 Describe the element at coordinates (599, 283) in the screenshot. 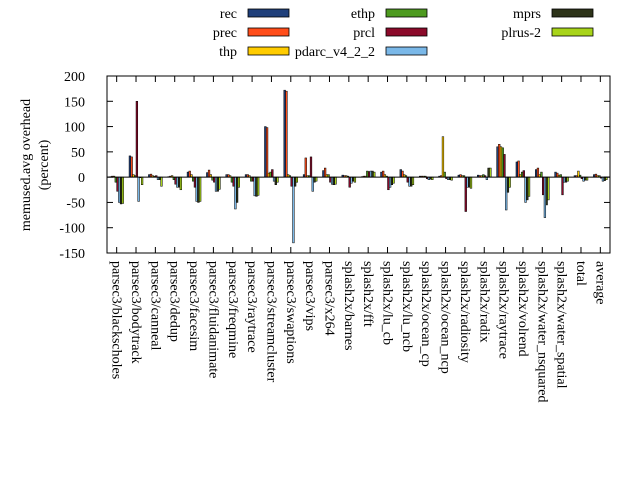

I see `x-tick-label: average` at that location.